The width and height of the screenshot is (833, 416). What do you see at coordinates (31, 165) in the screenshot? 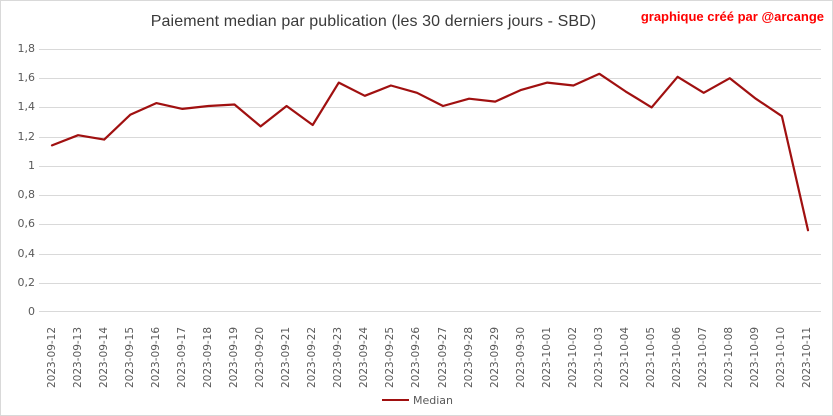
I see `y-tick-label: 1` at bounding box center [31, 165].